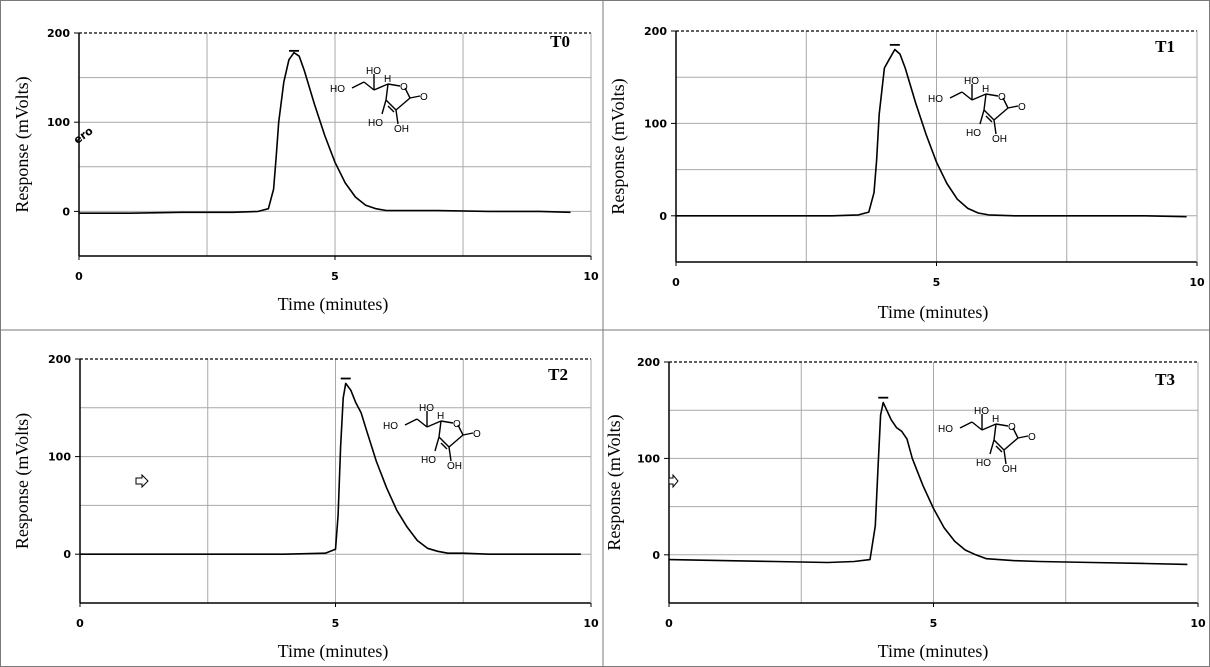 This screenshot has height=667, width=1210. I want to click on panel-tag-label: T3, so click(1165, 379).